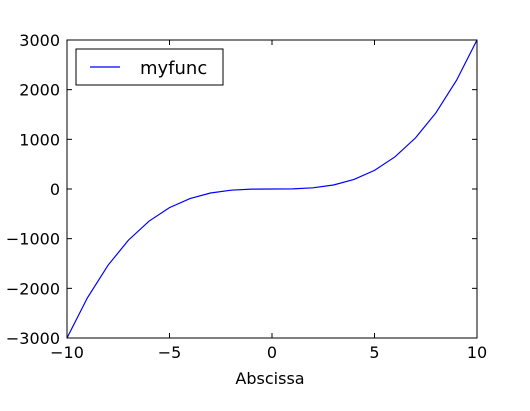 Image resolution: width=530 pixels, height=411 pixels. I want to click on x-axis-label: Abscissa, so click(269, 378).